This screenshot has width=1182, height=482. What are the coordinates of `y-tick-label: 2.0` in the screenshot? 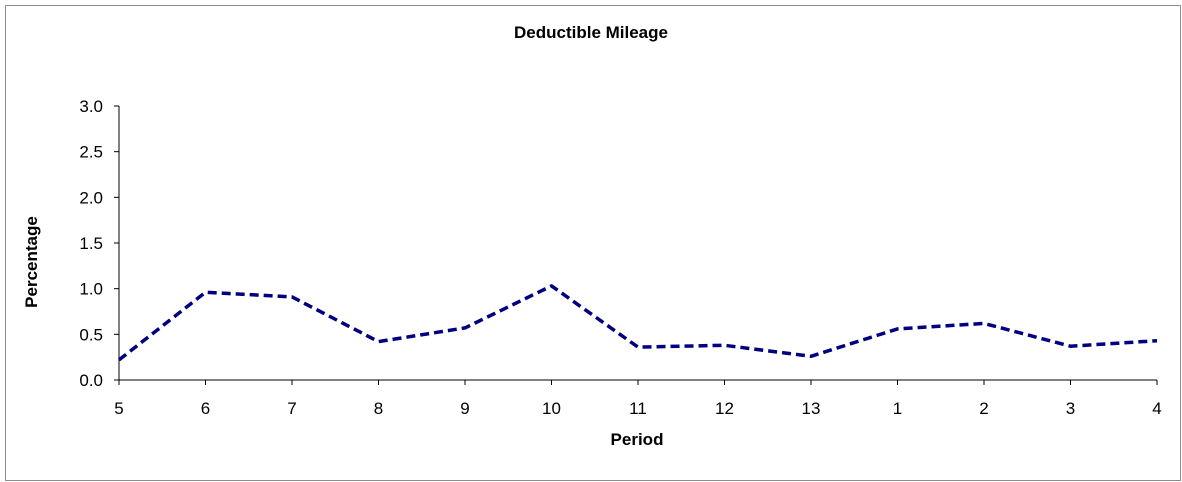 It's located at (91, 197).